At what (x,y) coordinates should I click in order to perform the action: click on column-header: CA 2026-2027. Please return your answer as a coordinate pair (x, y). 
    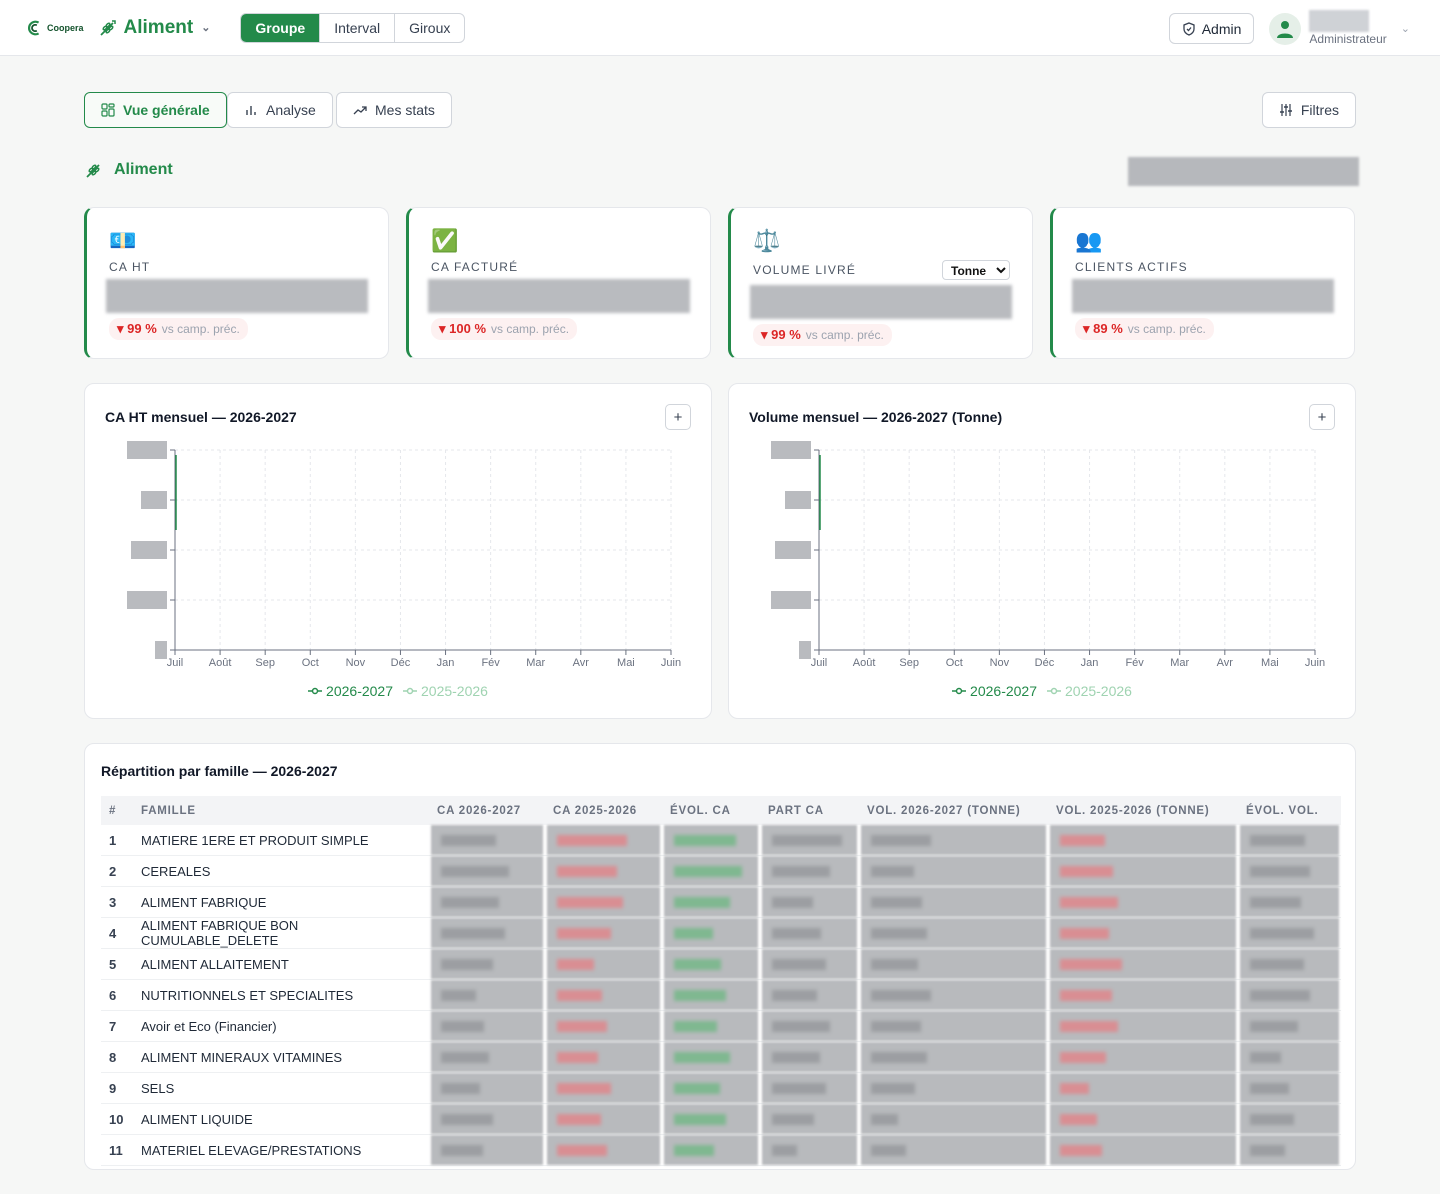
    Looking at the image, I should click on (479, 810).